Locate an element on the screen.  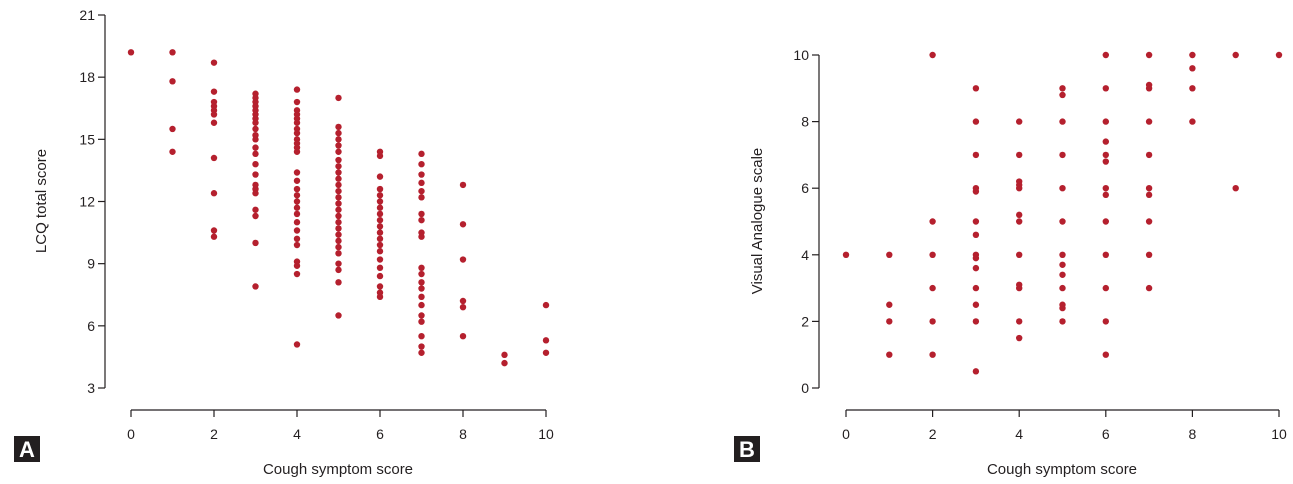
panel-a-x-tick-label: 2 is located at coordinates (214, 434).